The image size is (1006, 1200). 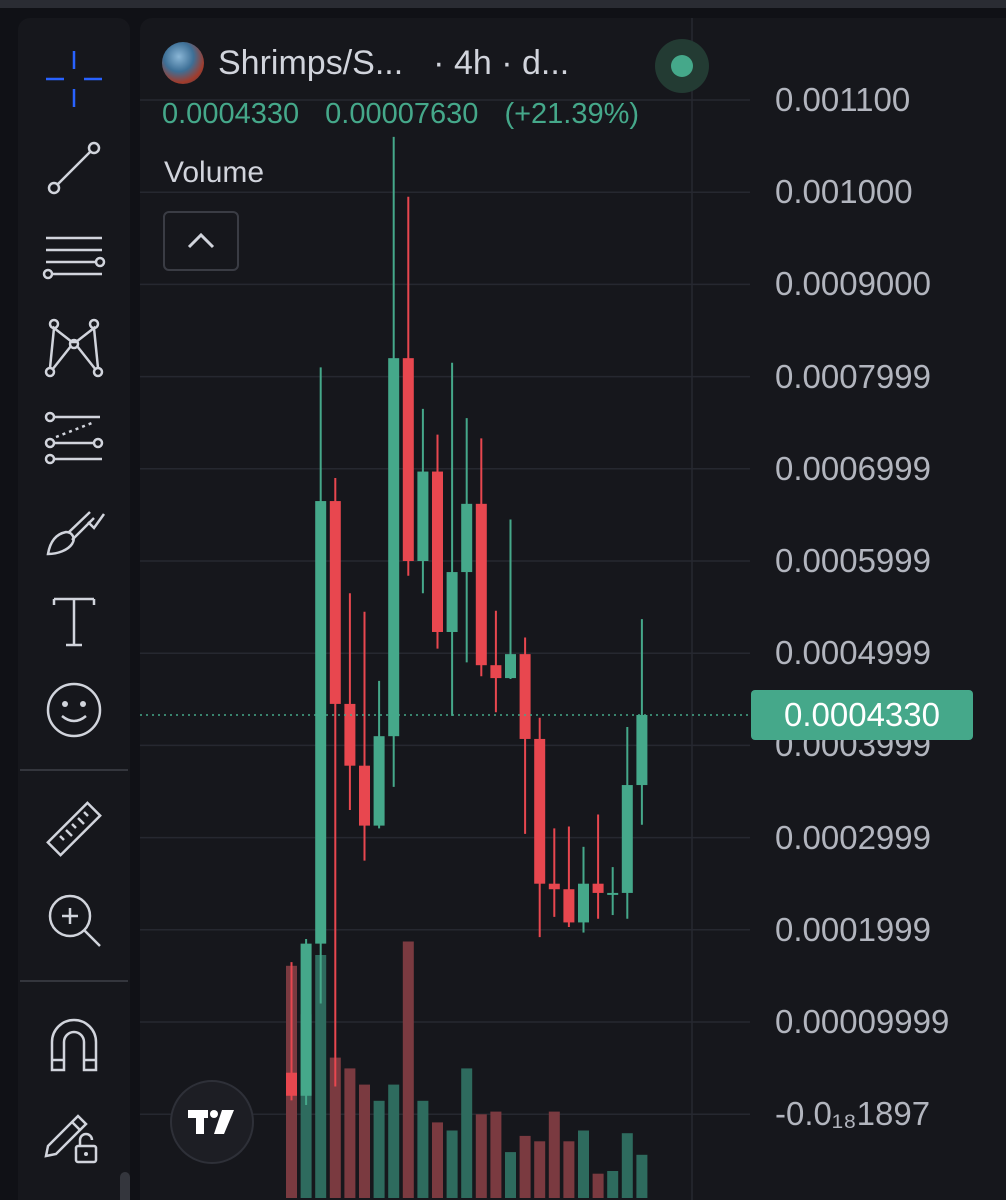 I want to click on pattern-tool, so click(x=74, y=348).